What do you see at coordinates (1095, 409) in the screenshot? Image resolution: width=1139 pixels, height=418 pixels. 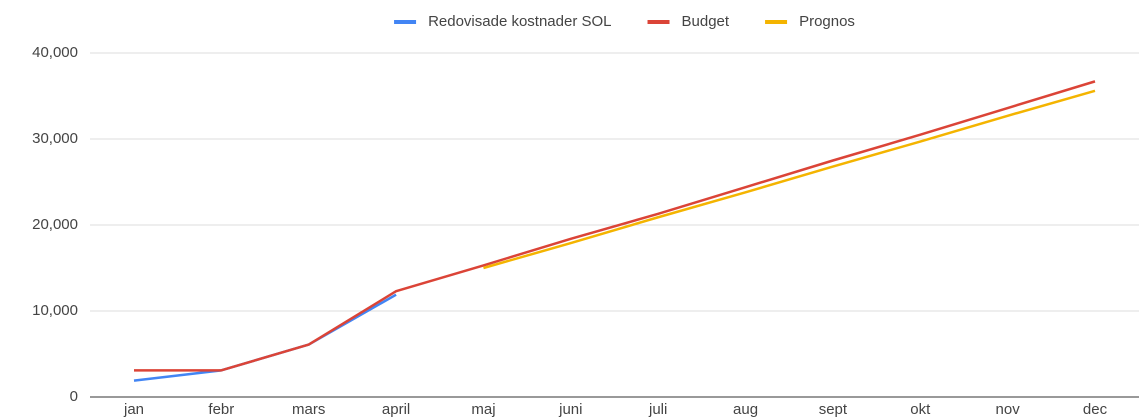 I see `x-tick-label: dec` at bounding box center [1095, 409].